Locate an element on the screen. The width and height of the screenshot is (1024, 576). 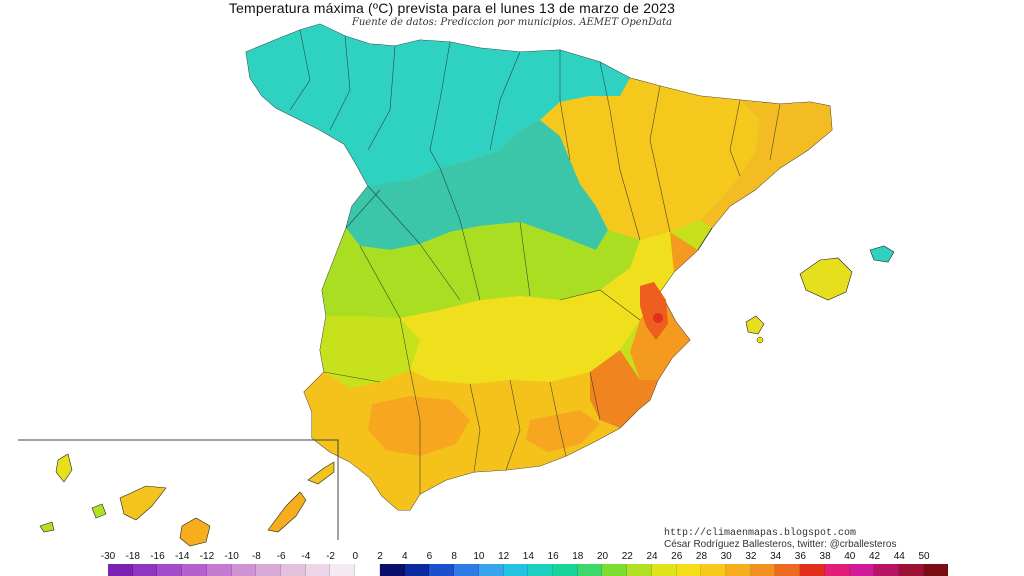
legend-tick-label: -8 is located at coordinates (256, 556).